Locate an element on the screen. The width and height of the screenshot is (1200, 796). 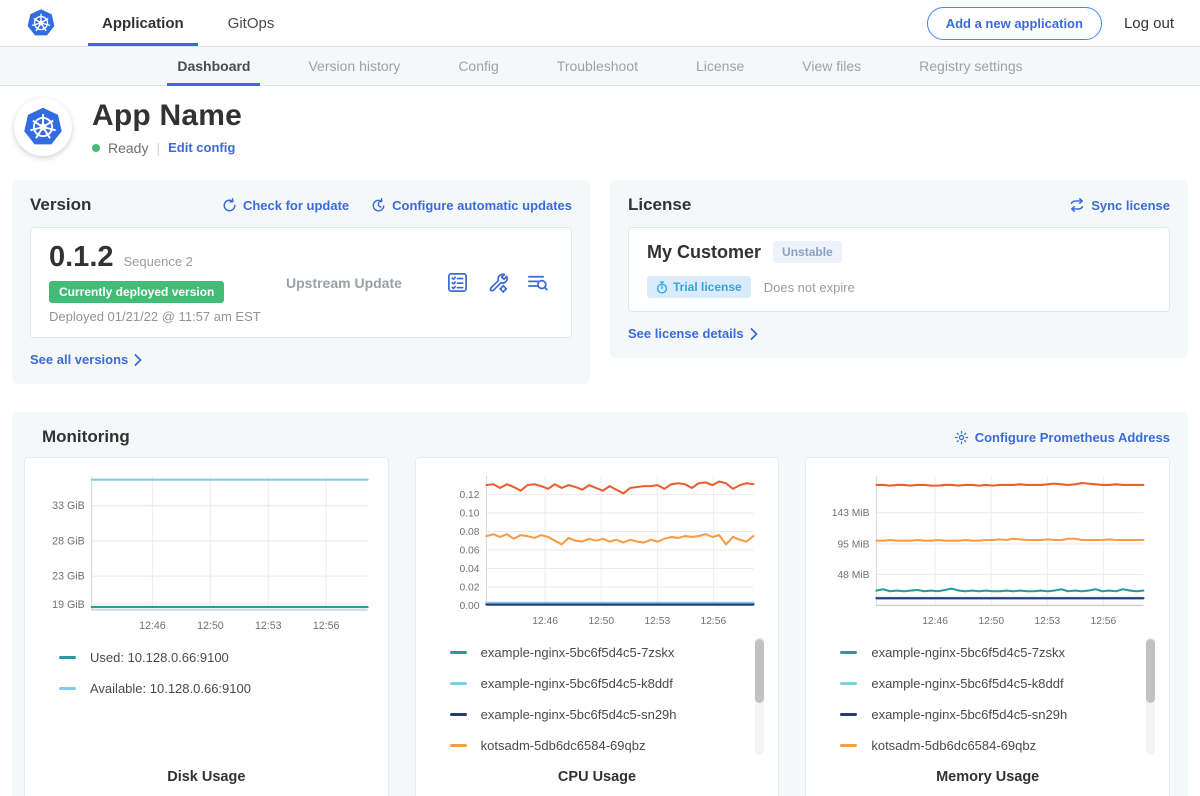
version-source: Upstream Update is located at coordinates (344, 282).